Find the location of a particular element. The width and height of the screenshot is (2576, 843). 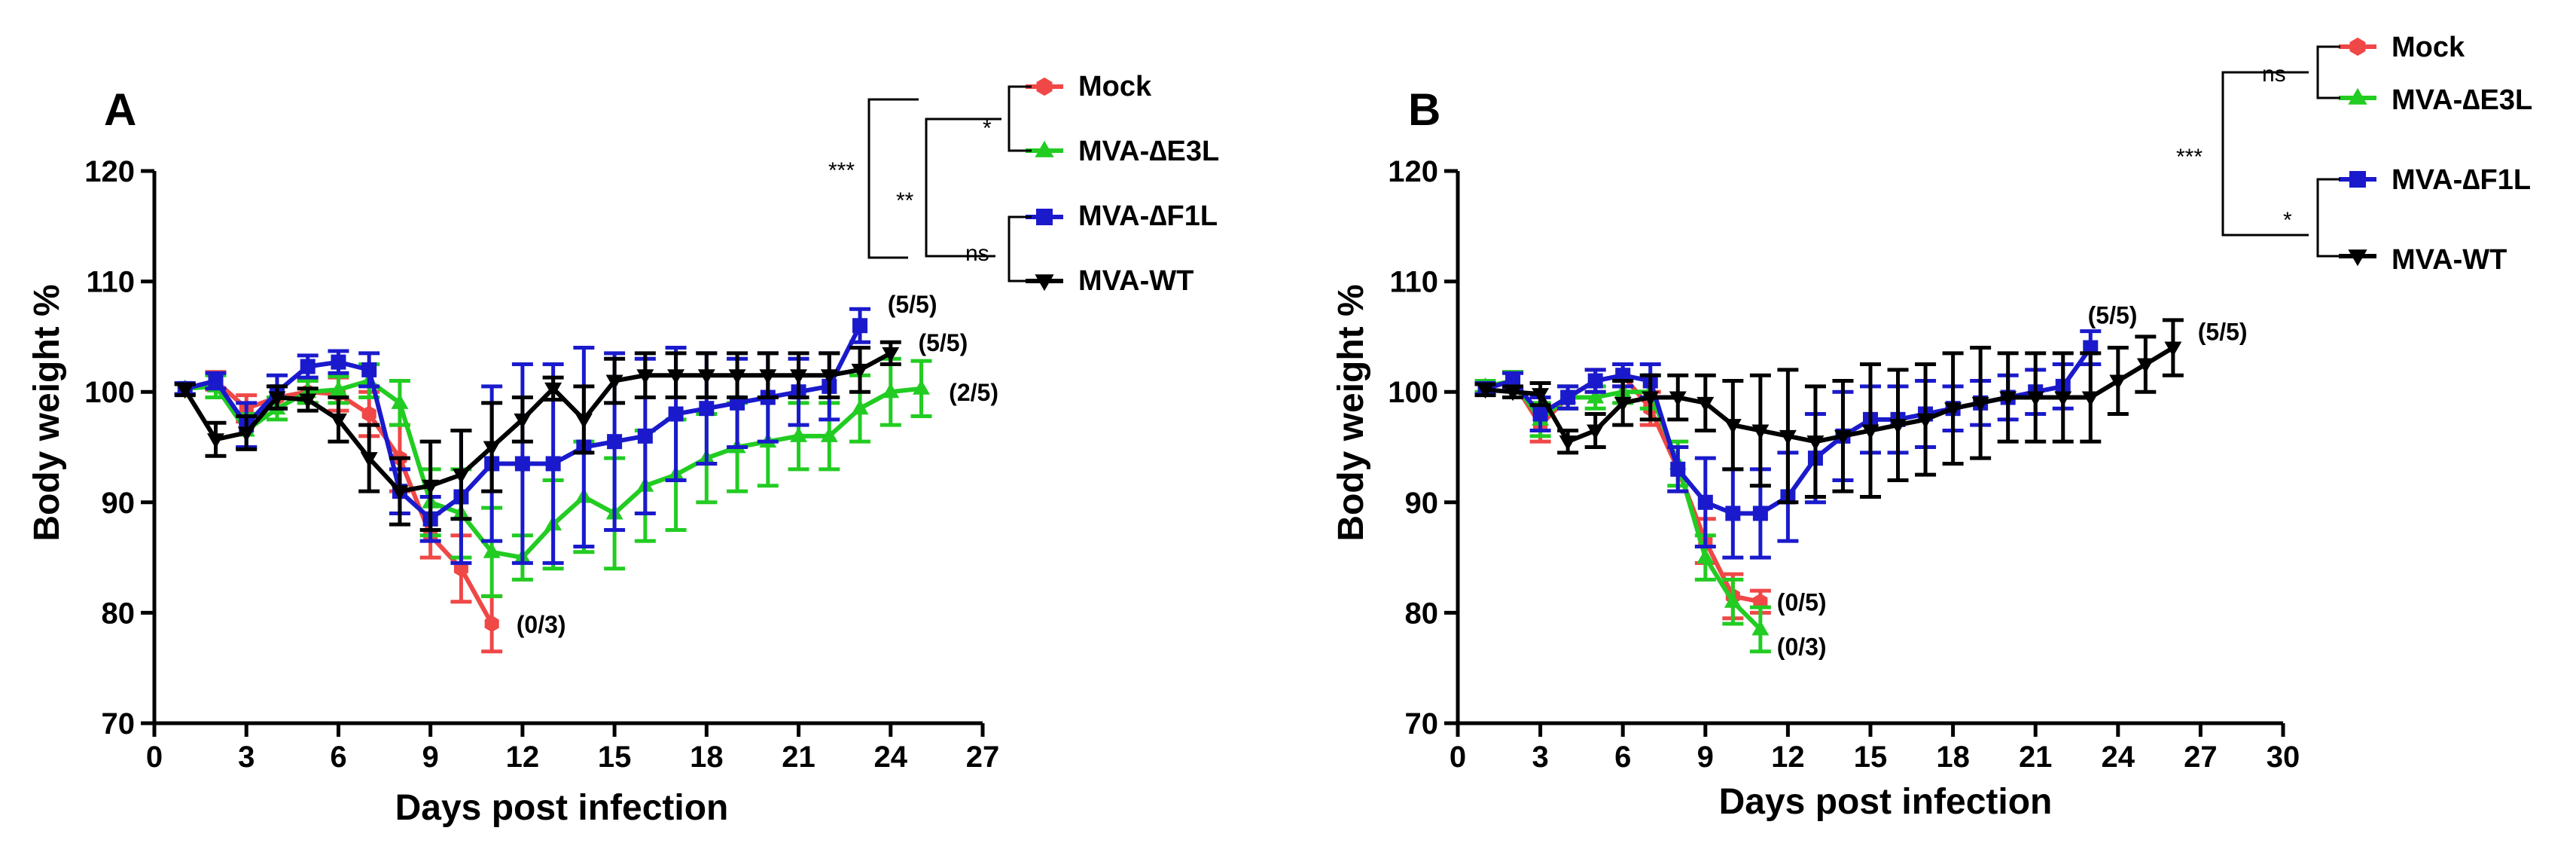

sig-label-a-3: *** is located at coordinates (841, 170).